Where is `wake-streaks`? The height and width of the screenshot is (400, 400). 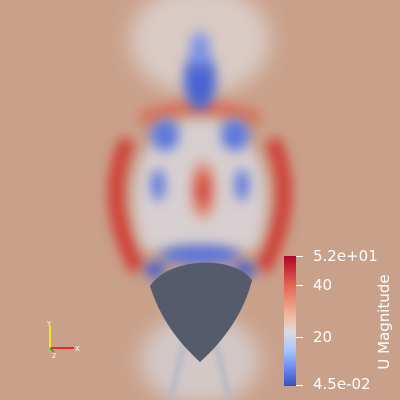 wake-streaks is located at coordinates (200, 369).